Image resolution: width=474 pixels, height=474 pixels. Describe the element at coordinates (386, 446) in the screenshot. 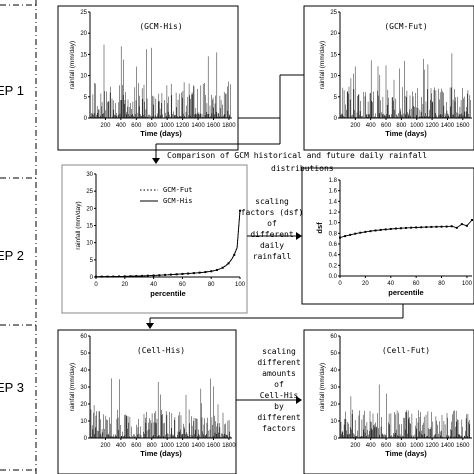

I see `x-tick-label: 600` at that location.